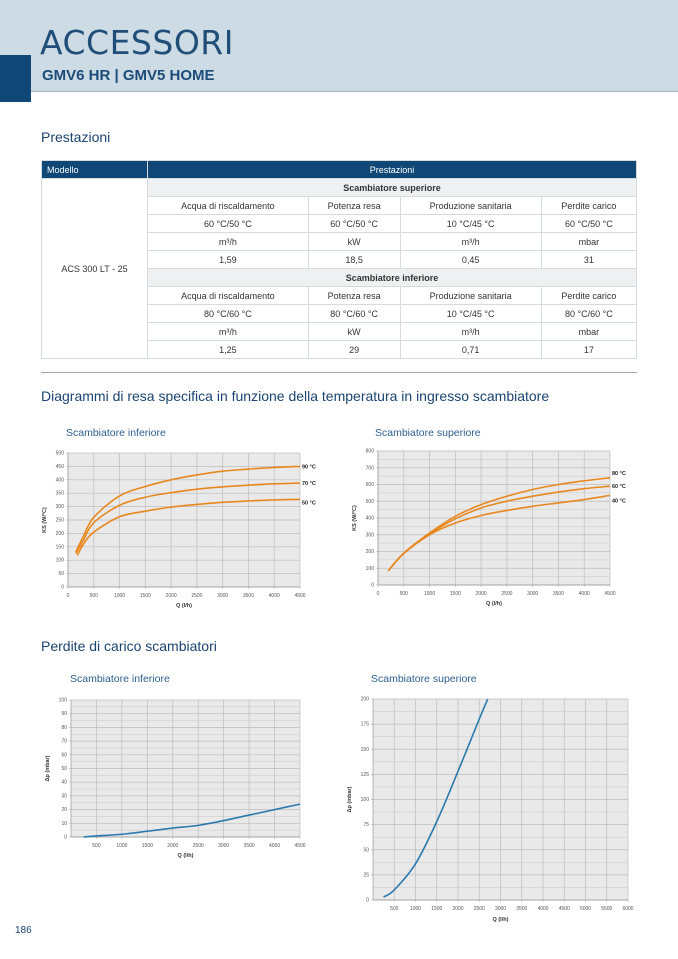 The width and height of the screenshot is (678, 959). I want to click on model-cell: ACS 300 LT - 25, so click(94, 268).